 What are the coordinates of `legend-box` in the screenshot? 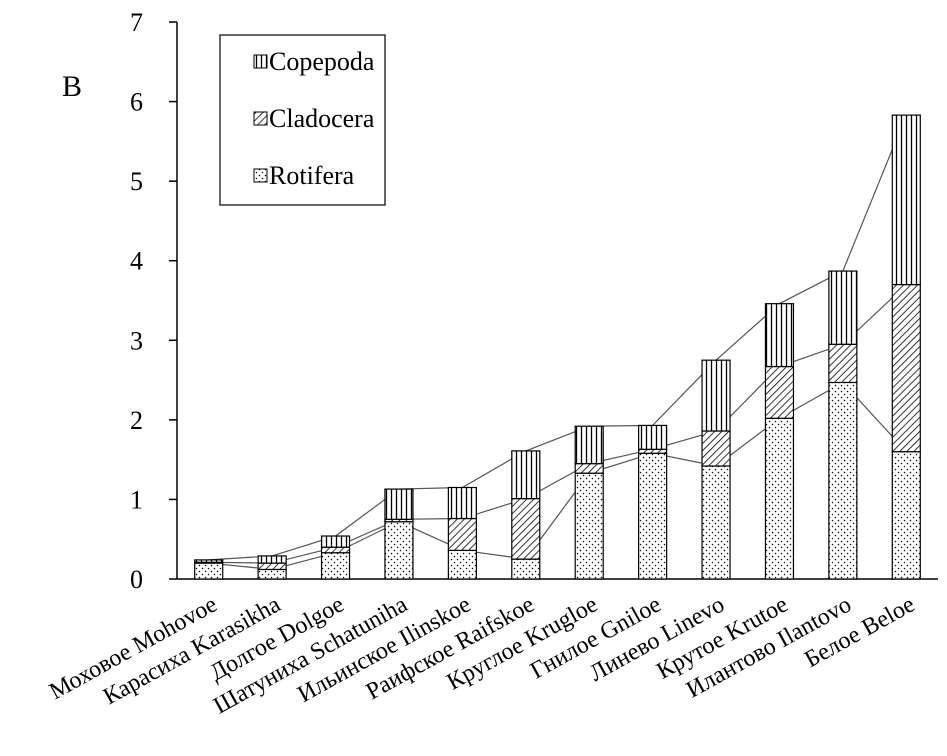 It's located at (302, 120).